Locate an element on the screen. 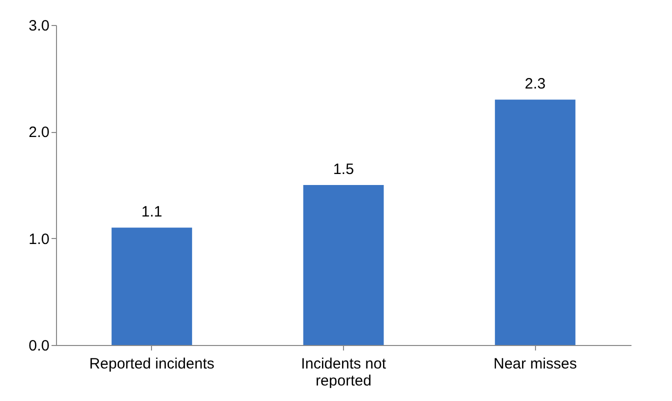  y-tick-label: 0.0 is located at coordinates (39, 346).